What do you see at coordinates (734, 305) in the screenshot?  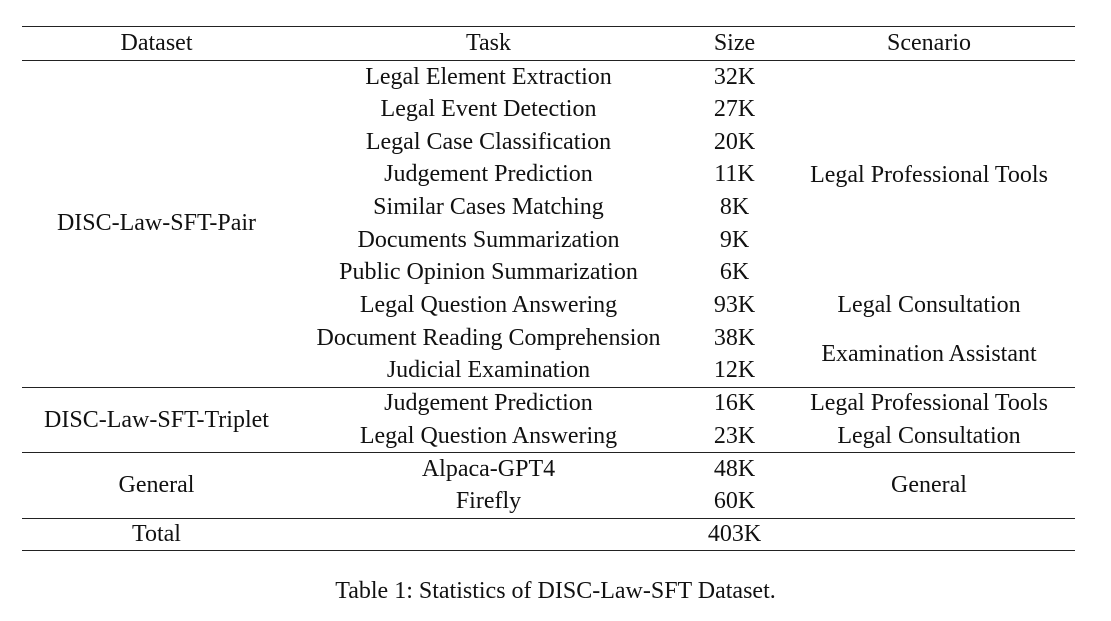 I see `size-cell: 93K` at bounding box center [734, 305].